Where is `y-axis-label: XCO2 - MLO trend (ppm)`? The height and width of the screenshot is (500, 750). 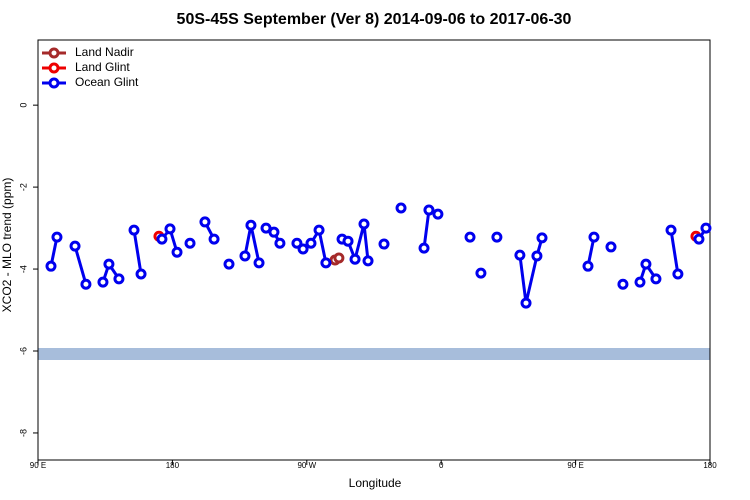
y-axis-label: XCO2 - MLO trend (ppm) is located at coordinates (7, 245).